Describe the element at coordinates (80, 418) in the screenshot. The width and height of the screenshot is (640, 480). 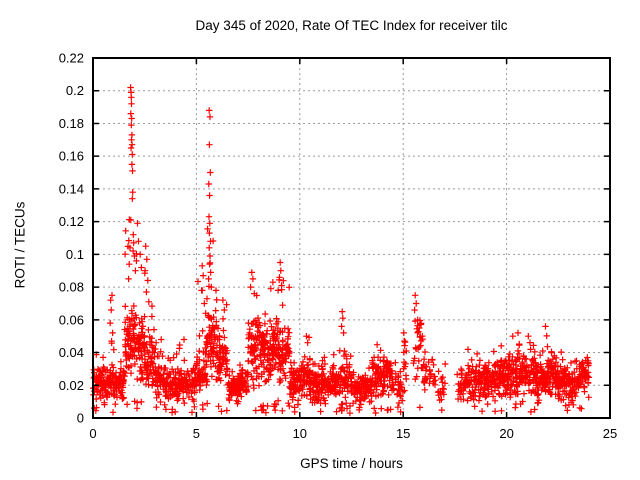
I see `y-tick-label: 0` at that location.